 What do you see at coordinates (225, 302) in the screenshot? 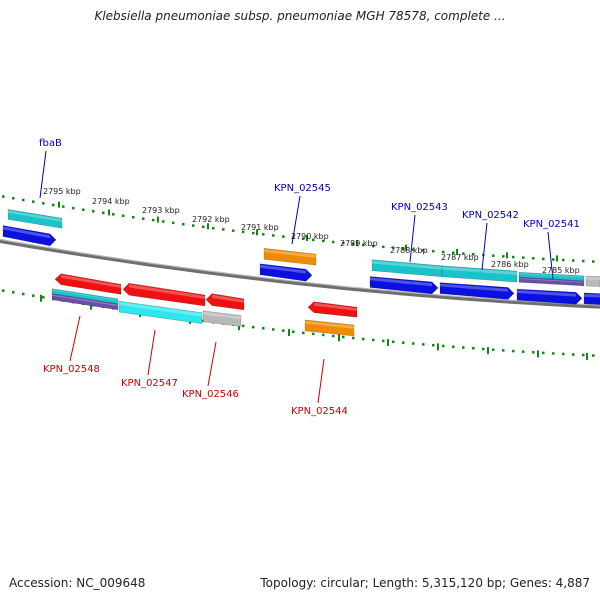
I see `kpn-02546-gene-arrow` at bounding box center [225, 302].